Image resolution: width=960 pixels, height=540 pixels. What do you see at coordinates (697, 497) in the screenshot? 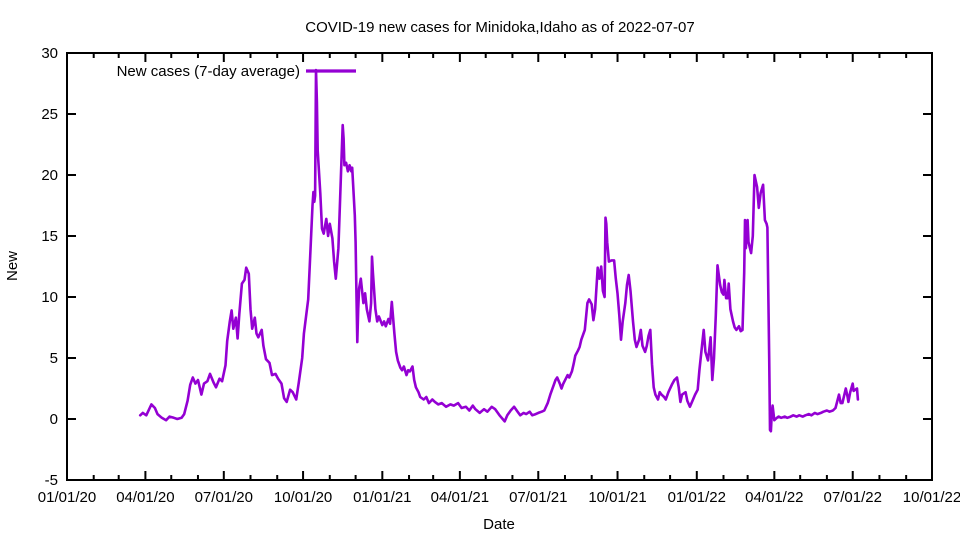
I see `x-tick-label: 01/01/22` at bounding box center [697, 497].